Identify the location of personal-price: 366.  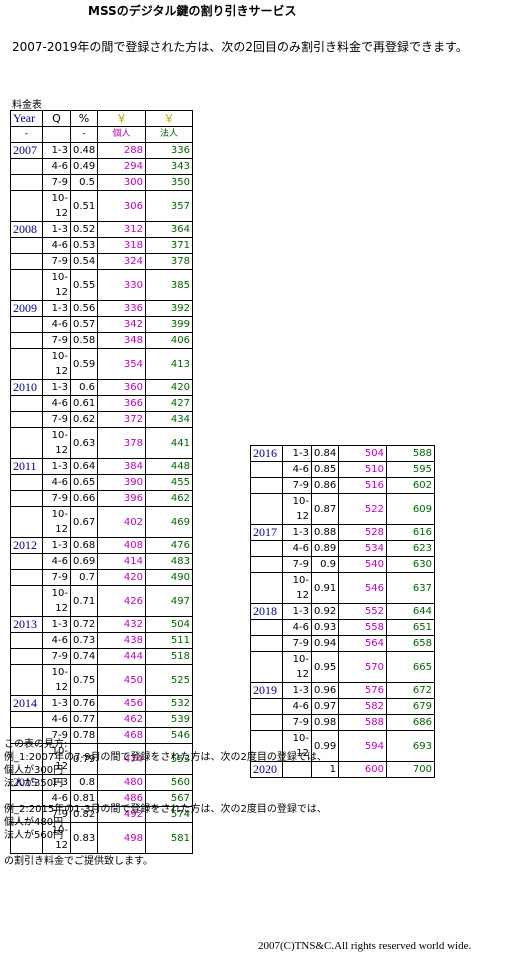
(121, 403).